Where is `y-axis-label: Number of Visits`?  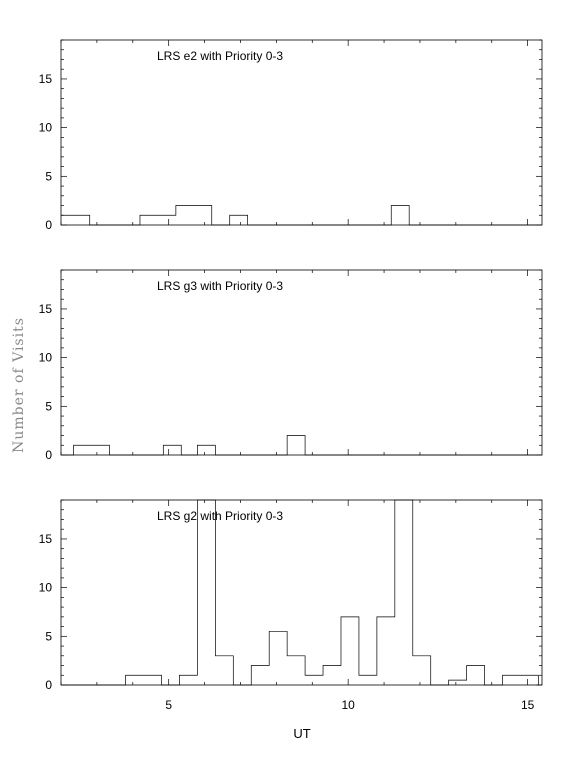 y-axis-label: Number of Visits is located at coordinates (19, 385).